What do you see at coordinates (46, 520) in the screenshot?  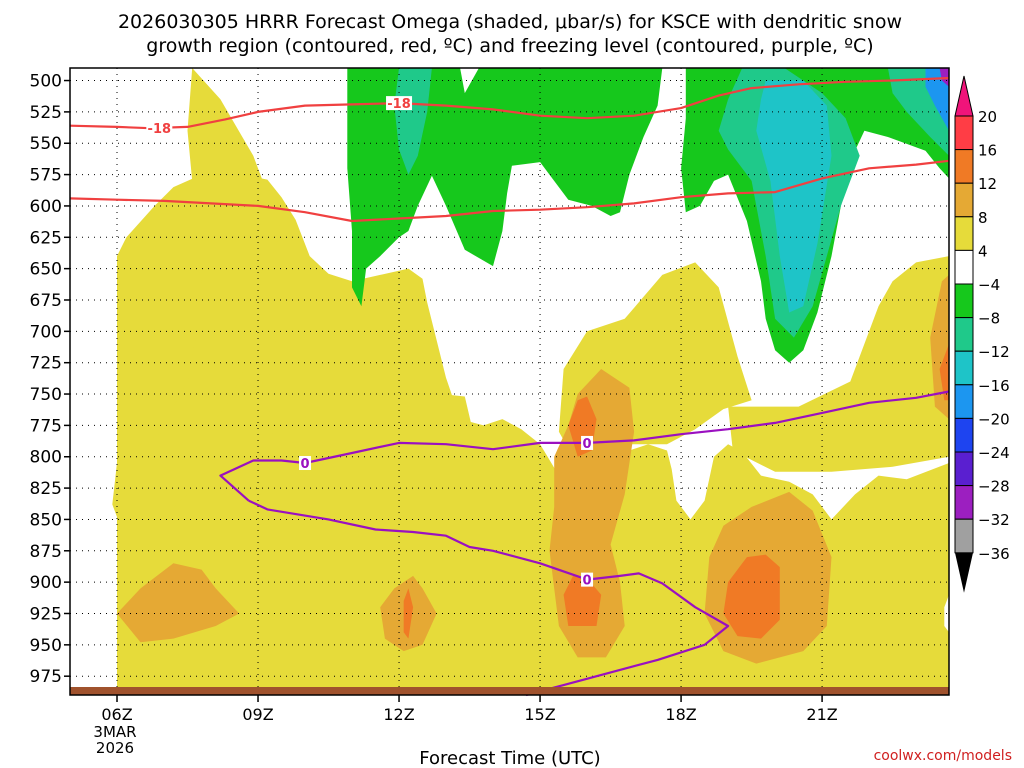 I see `y-tick-label-850: 850` at bounding box center [46, 520].